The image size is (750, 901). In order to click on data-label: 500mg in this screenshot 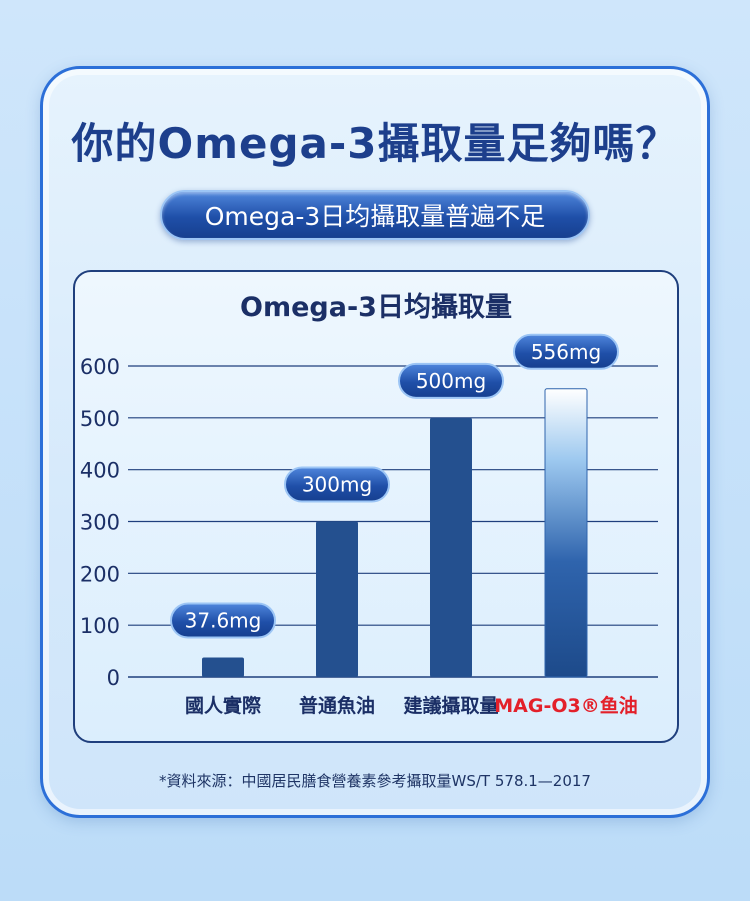, I will do `click(451, 381)`.